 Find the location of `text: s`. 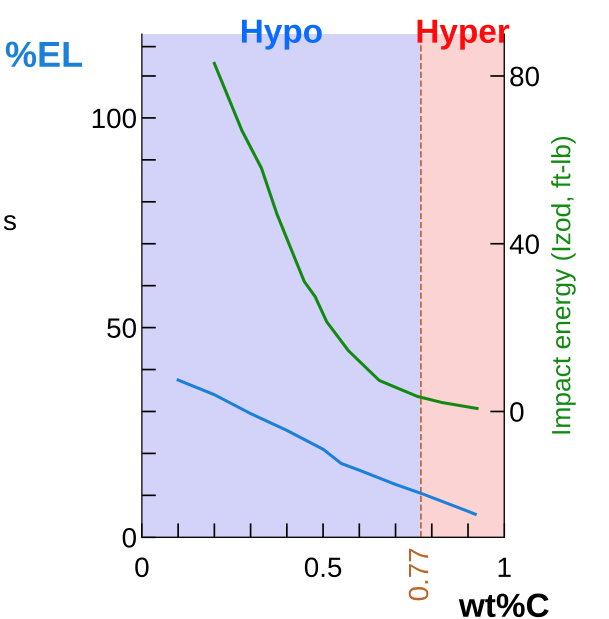

text: s is located at coordinates (10, 222).